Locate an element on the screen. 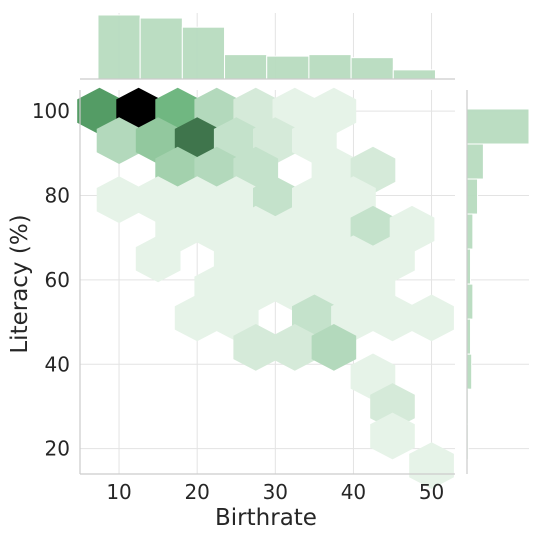 The height and width of the screenshot is (542, 544). y-tick-label: 40 is located at coordinates (57, 364).